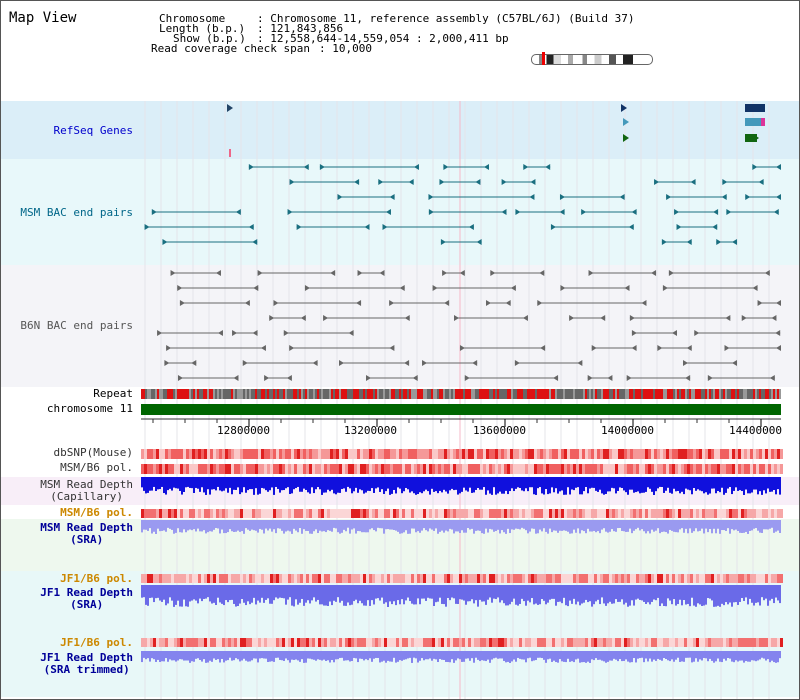 The width and height of the screenshot is (800, 700). Describe the element at coordinates (93, 452) in the screenshot. I see `label-dbsnp-mouse: dbSNP(Mouse)` at that location.